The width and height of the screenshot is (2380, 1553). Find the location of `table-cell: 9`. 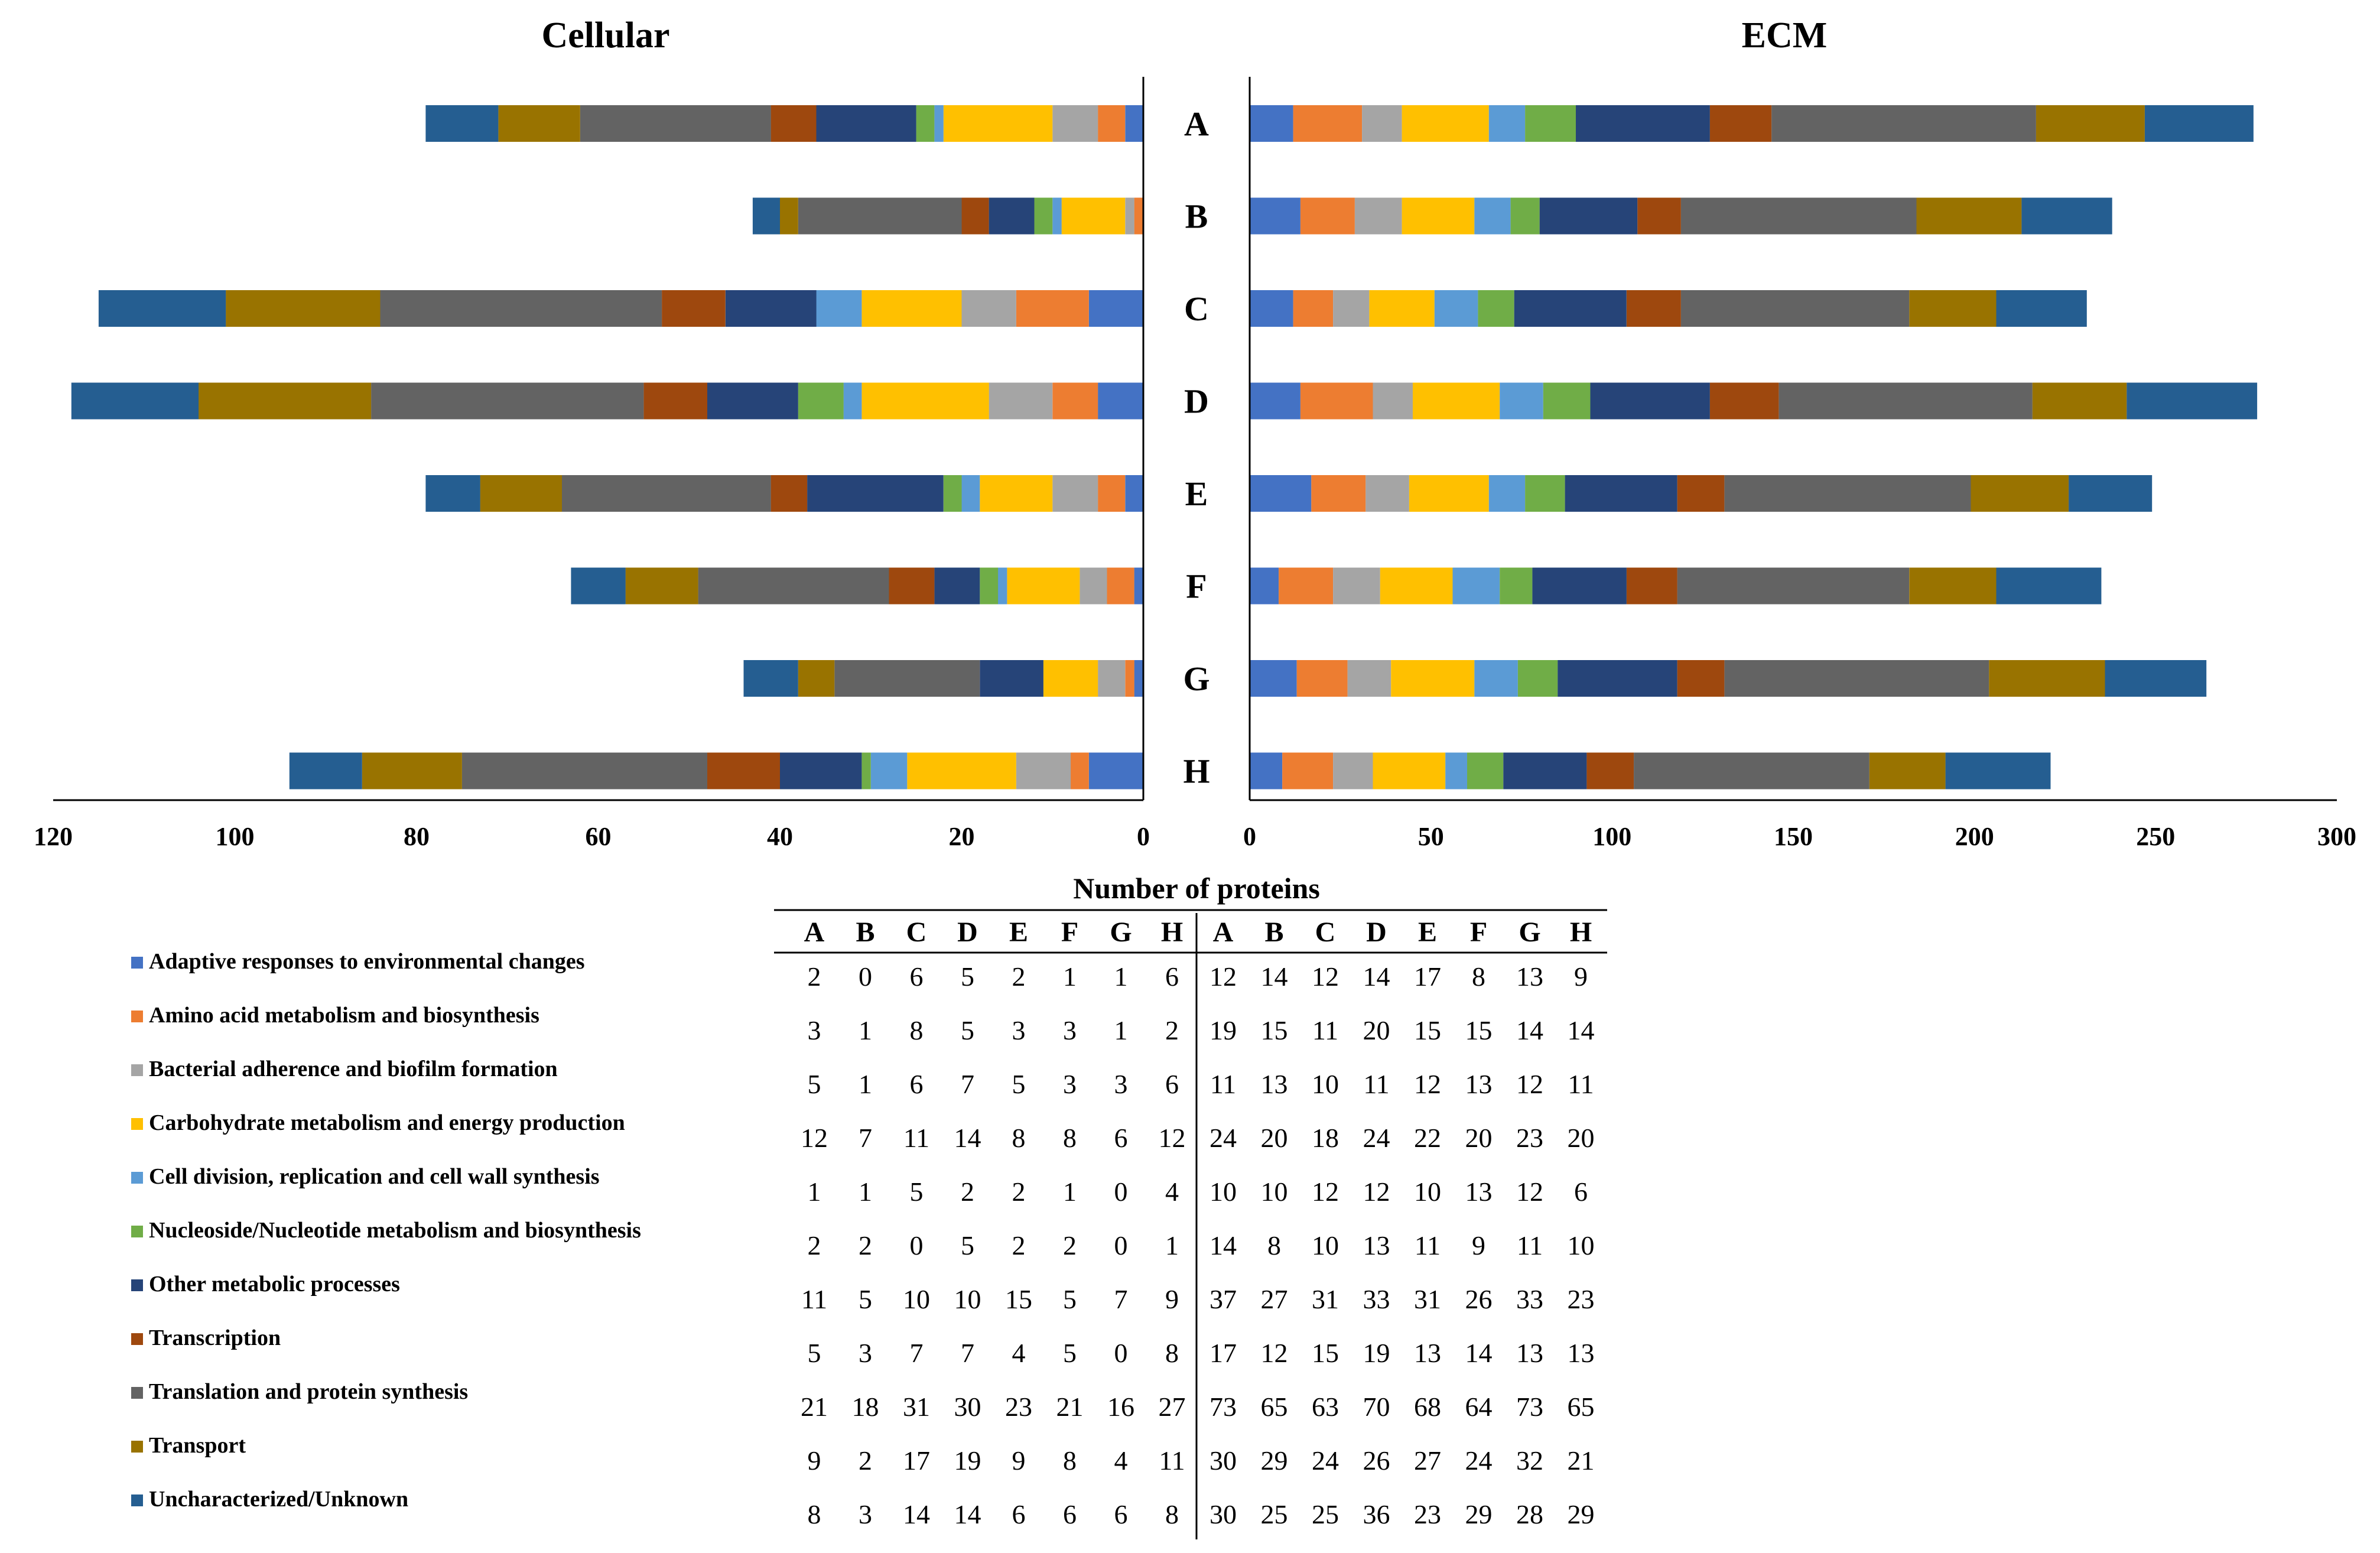

table-cell: 9 is located at coordinates (1172, 1299).